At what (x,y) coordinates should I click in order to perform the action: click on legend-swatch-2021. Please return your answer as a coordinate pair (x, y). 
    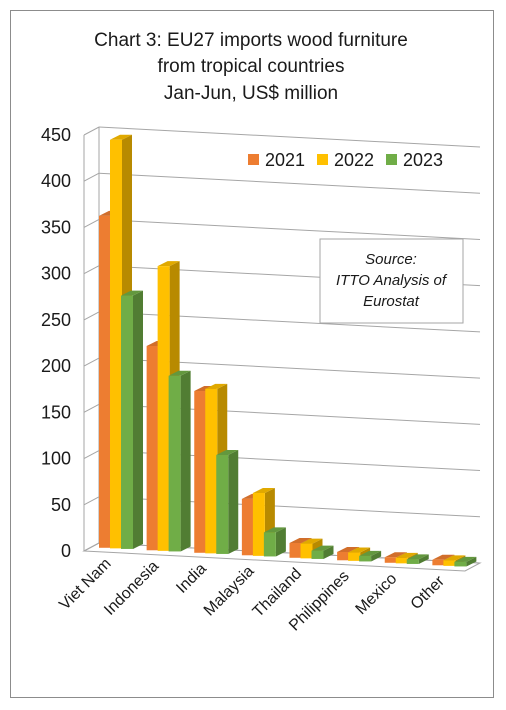
    Looking at the image, I should click on (253, 159).